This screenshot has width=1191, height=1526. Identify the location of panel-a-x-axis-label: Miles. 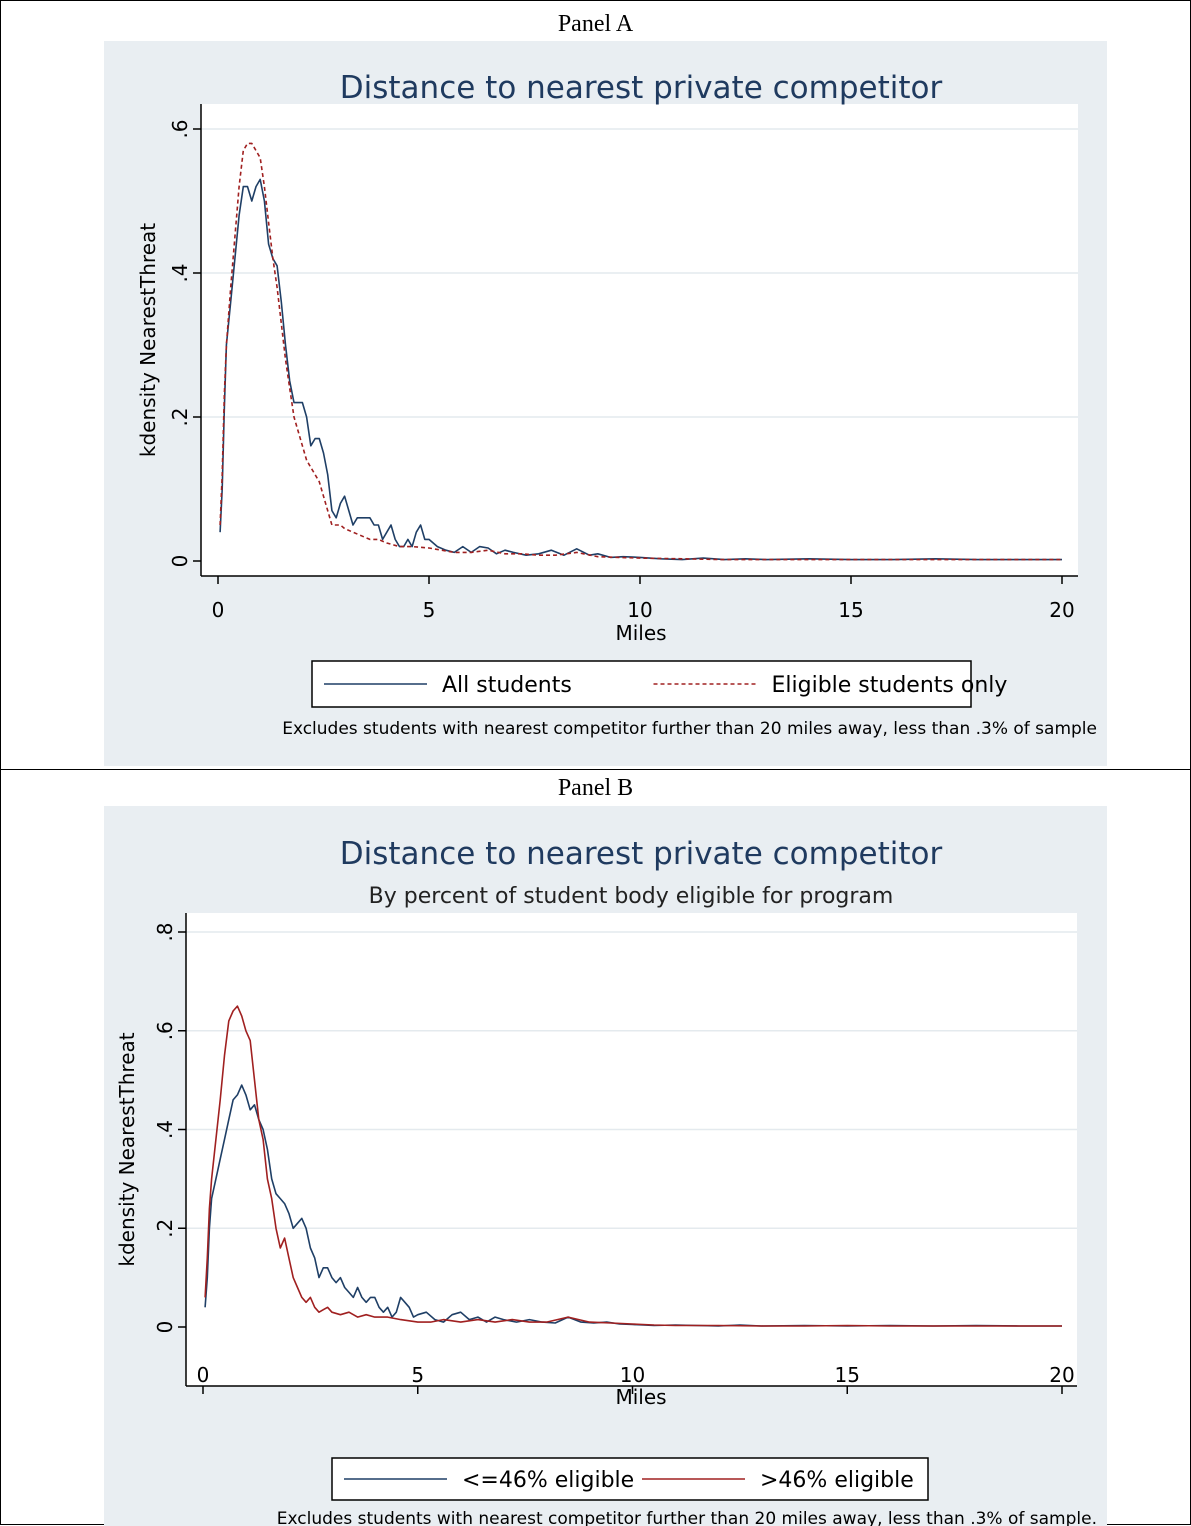
(640, 633).